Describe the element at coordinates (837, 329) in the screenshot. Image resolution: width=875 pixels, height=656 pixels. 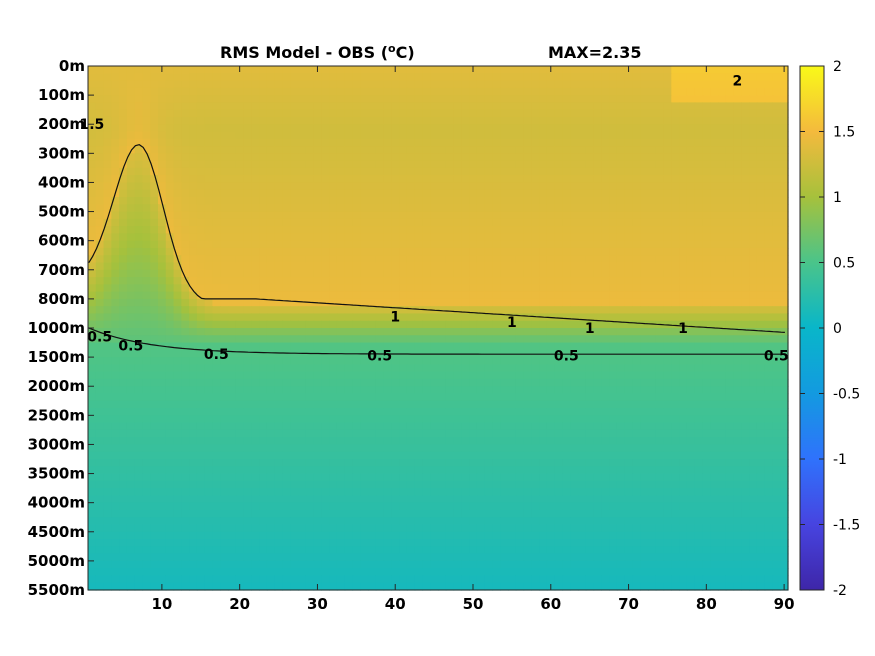
I see `colorbar-tick-label: 0` at that location.